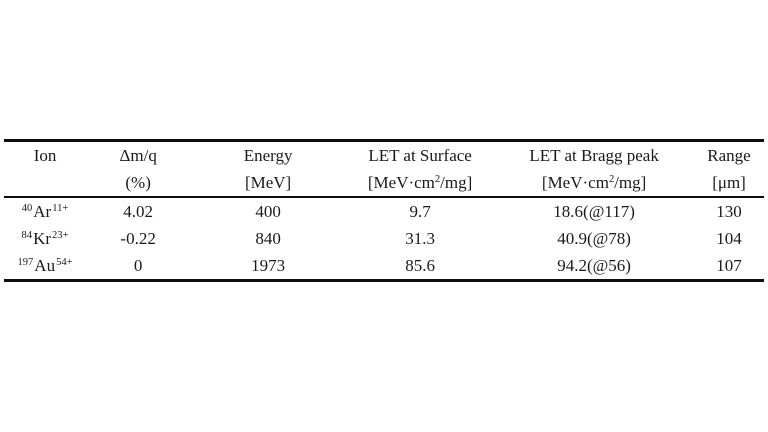  I want to click on table-row-krypton: 84Kr23+ -0.22 840 31.3 40.9(@78) 104, so click(384, 238).